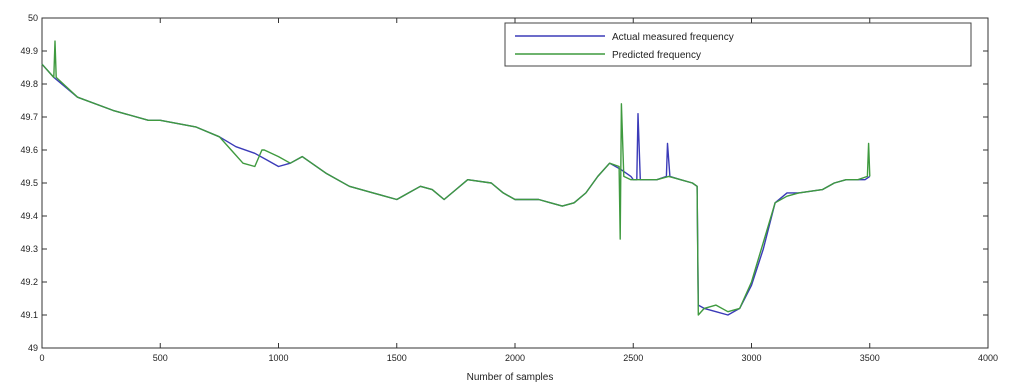  I want to click on y-tick-label: 49.2, so click(29, 282).